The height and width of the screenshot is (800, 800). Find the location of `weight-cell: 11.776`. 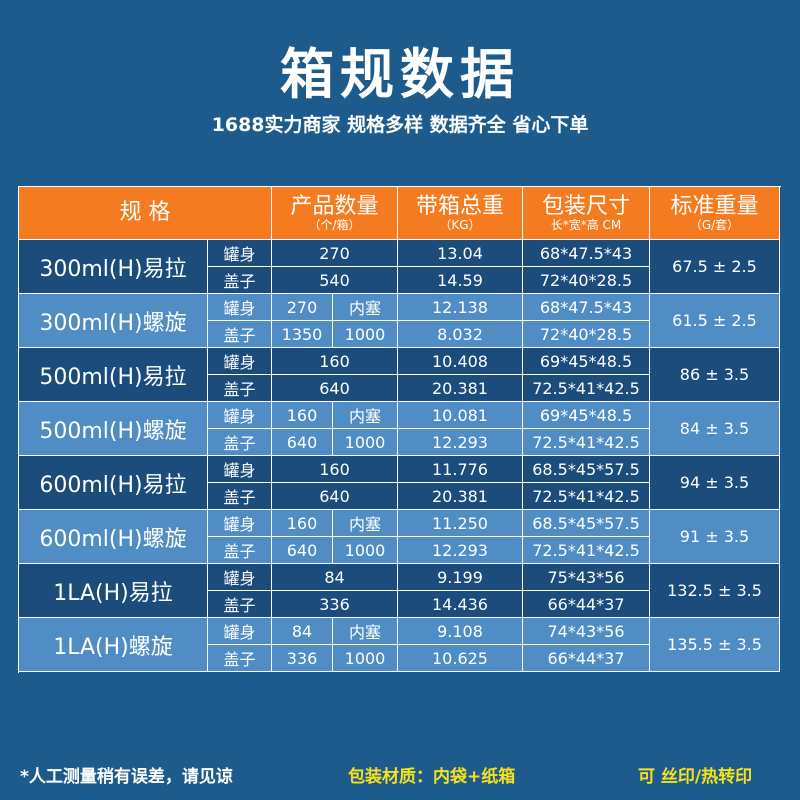

weight-cell: 11.776 is located at coordinates (460, 469).